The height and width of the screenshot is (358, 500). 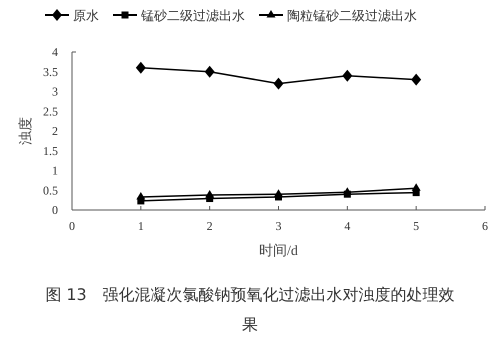 What do you see at coordinates (250, 310) in the screenshot?
I see `text: 图 13 强化混凝次氯酸钠预氧化过滤出水对浊度的处理效果` at bounding box center [250, 310].